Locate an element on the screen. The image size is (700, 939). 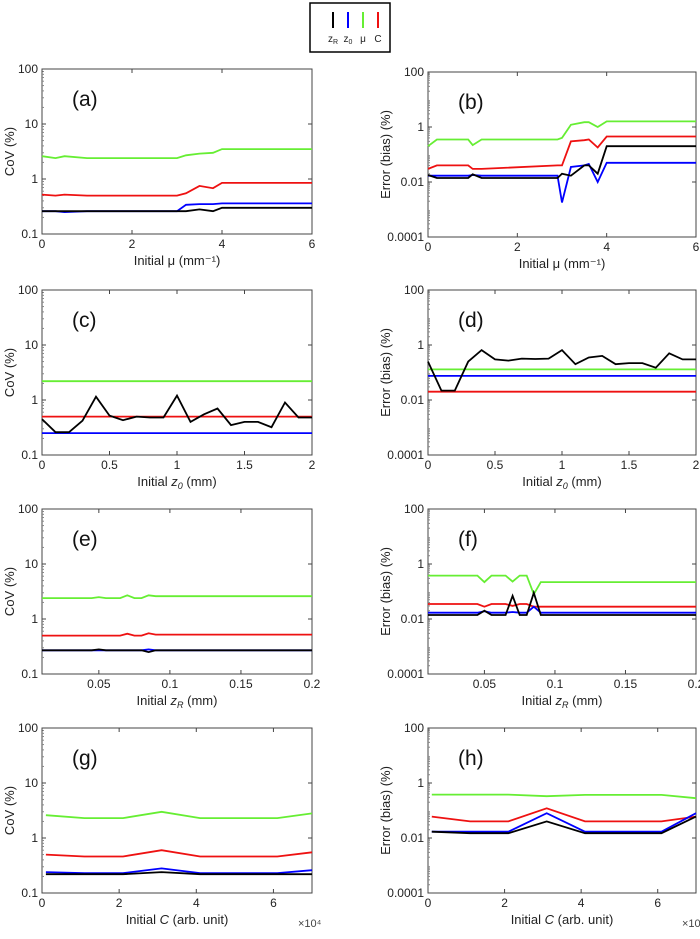
y-tick-label: 0.0001 is located at coordinates (405, 674).